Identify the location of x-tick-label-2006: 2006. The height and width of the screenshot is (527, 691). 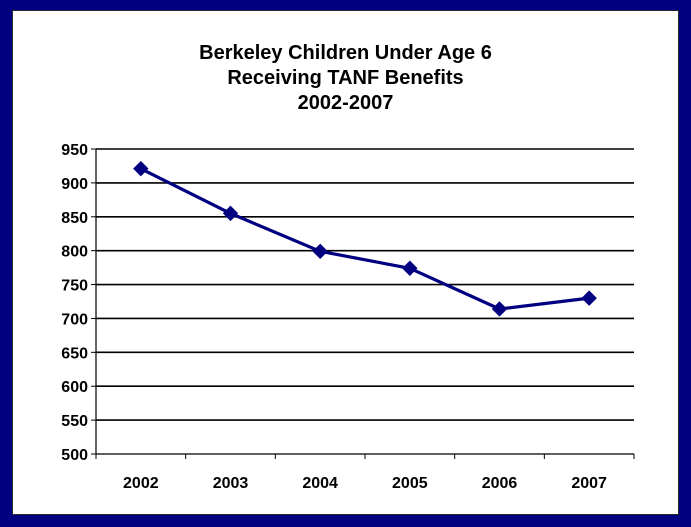
(500, 483).